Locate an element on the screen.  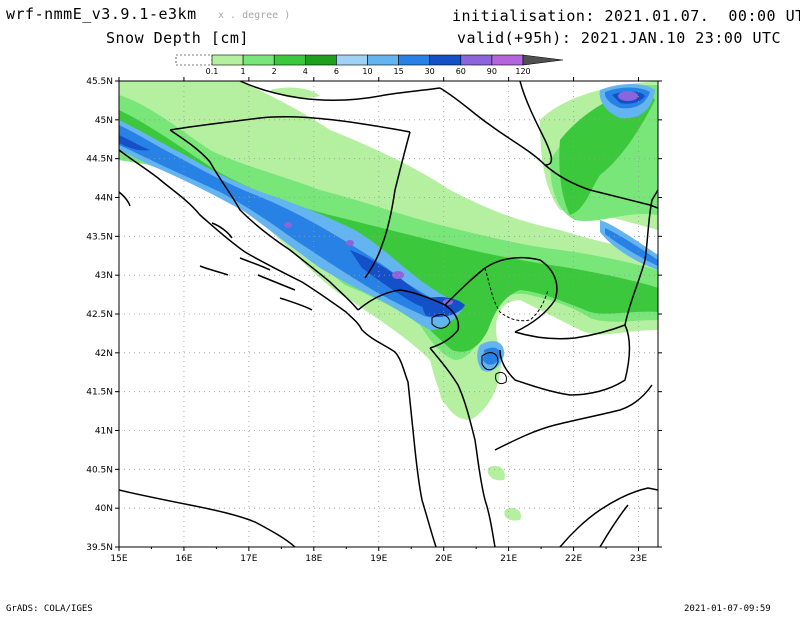
render-timestamp: 2021-01-07-09:59 is located at coordinates (727, 609).